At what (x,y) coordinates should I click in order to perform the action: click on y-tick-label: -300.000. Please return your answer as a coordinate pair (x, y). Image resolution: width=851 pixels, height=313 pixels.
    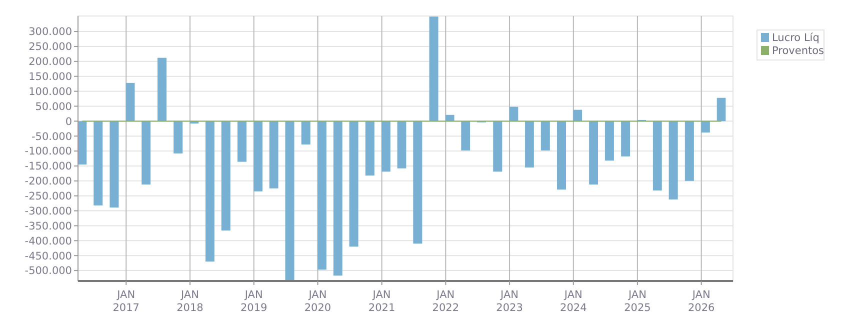
    Looking at the image, I should click on (48, 211).